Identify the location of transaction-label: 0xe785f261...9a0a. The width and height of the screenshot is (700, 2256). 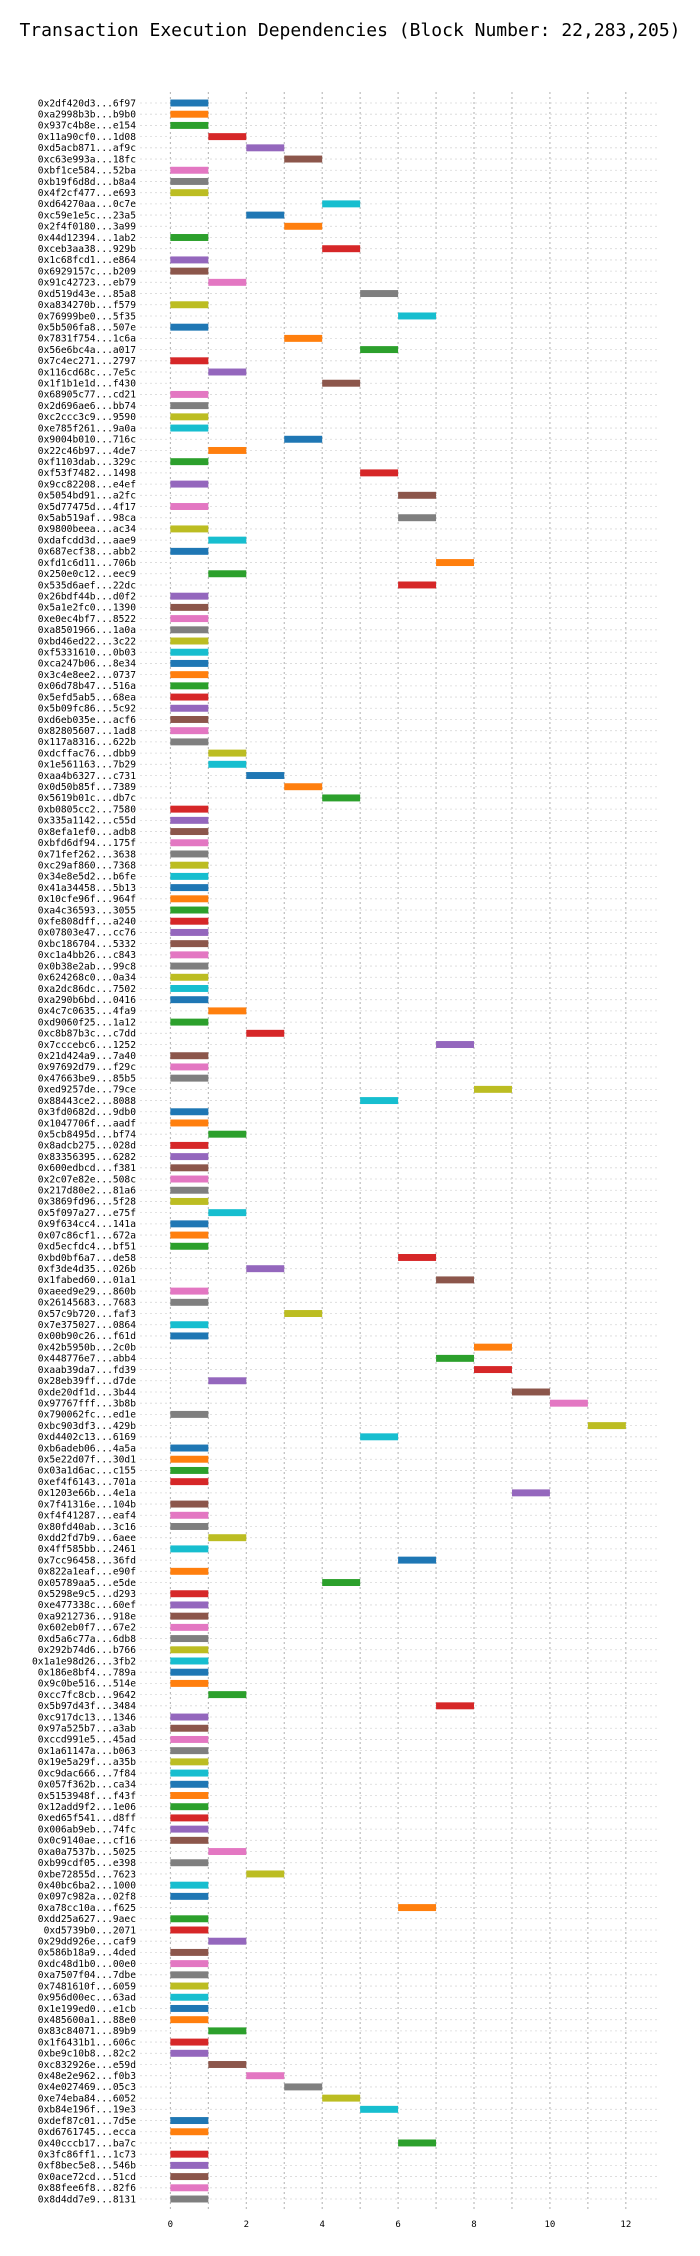
(87, 428).